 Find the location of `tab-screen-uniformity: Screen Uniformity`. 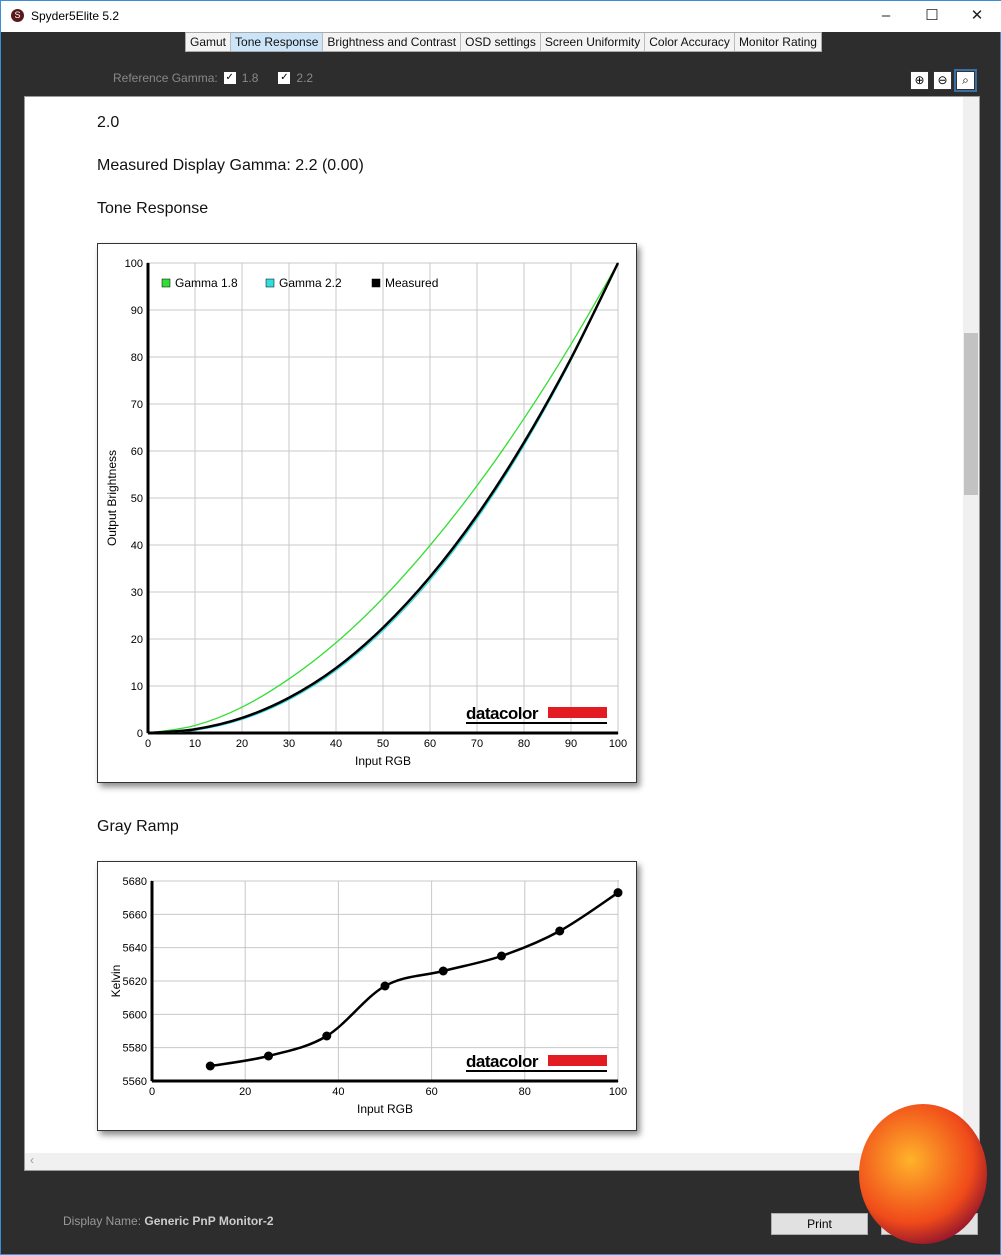

tab-screen-uniformity: Screen Uniformity is located at coordinates (593, 42).